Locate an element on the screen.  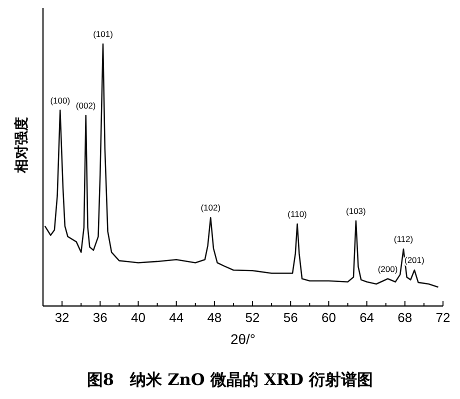
x-tick-label: 56 is located at coordinates (290, 317).